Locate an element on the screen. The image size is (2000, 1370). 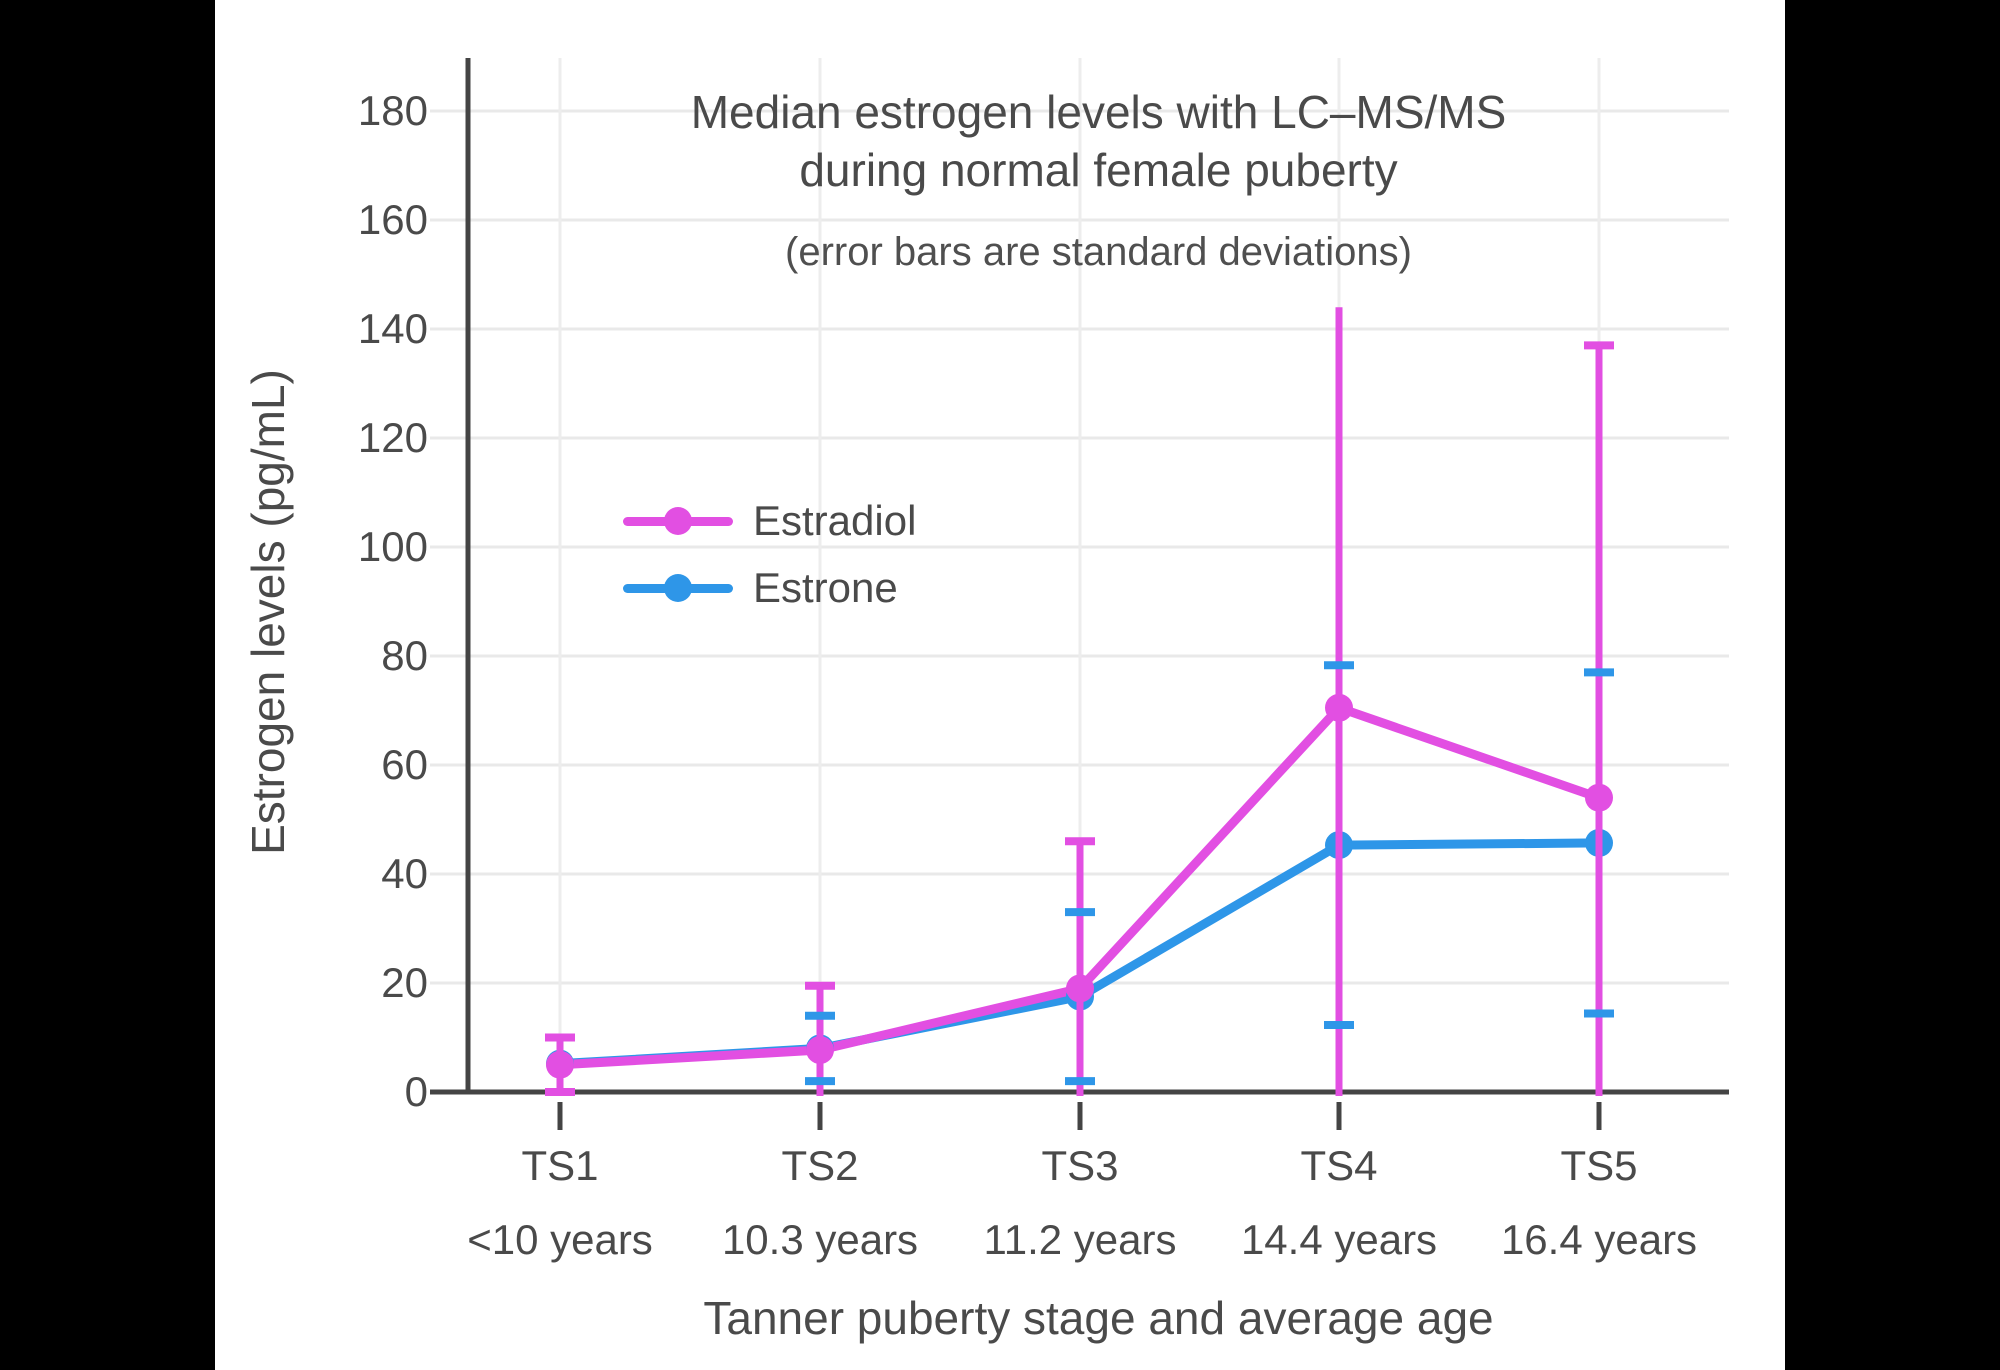
letterbox-right is located at coordinates (1892, 685).